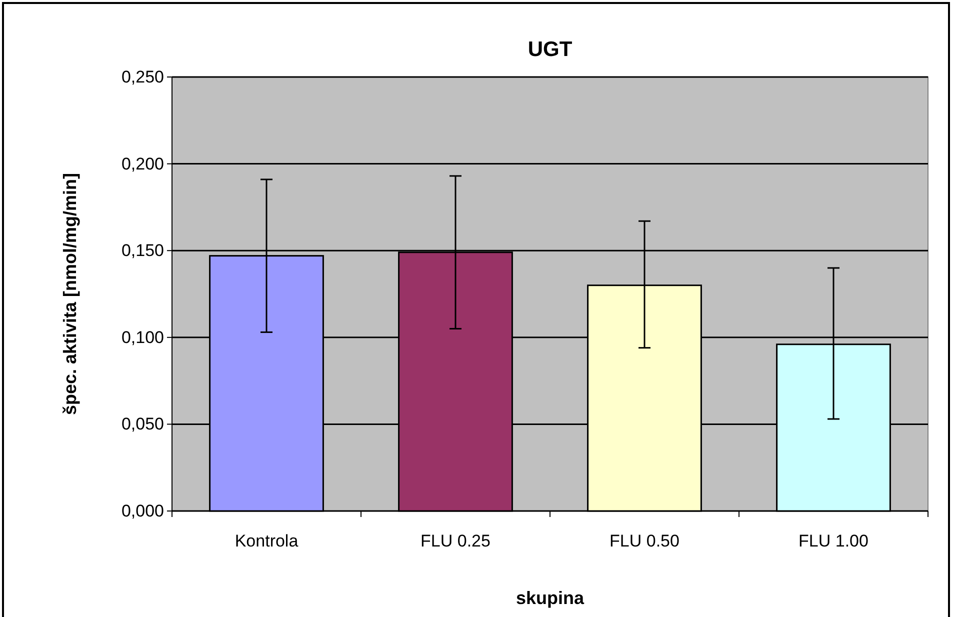  Describe the element at coordinates (142, 250) in the screenshot. I see `y-tick-label: 0,150` at that location.